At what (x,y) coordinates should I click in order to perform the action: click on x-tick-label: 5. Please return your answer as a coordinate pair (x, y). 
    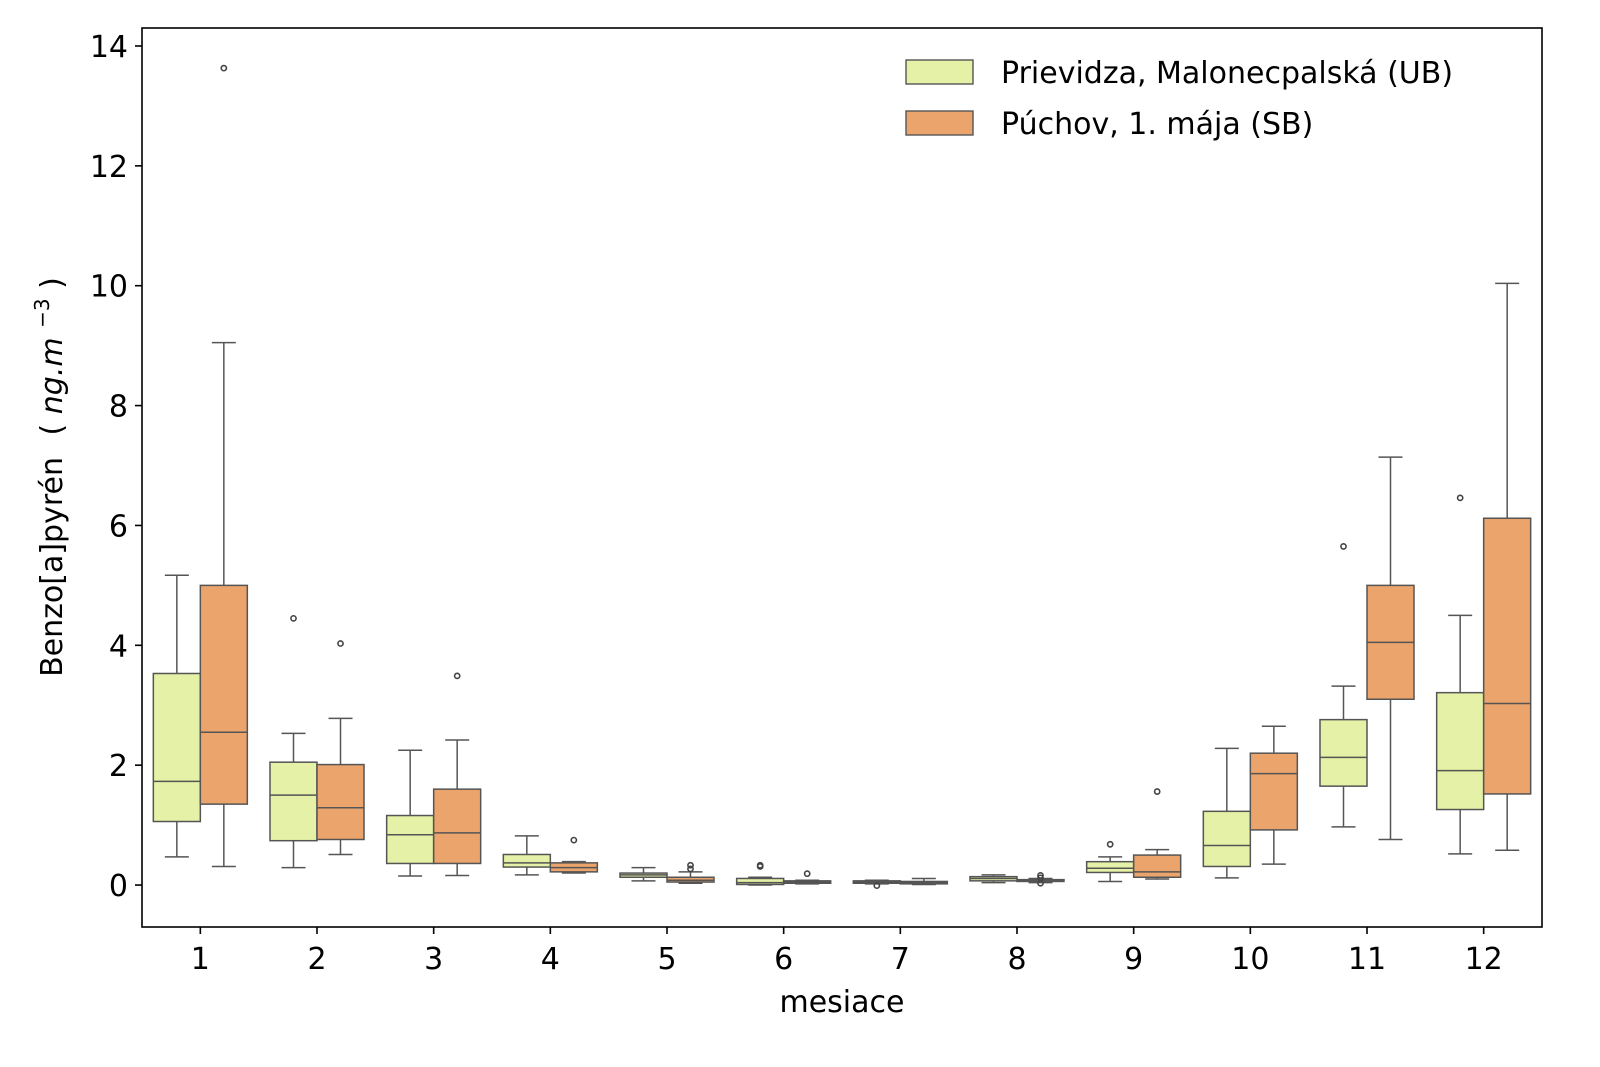
    Looking at the image, I should click on (666, 959).